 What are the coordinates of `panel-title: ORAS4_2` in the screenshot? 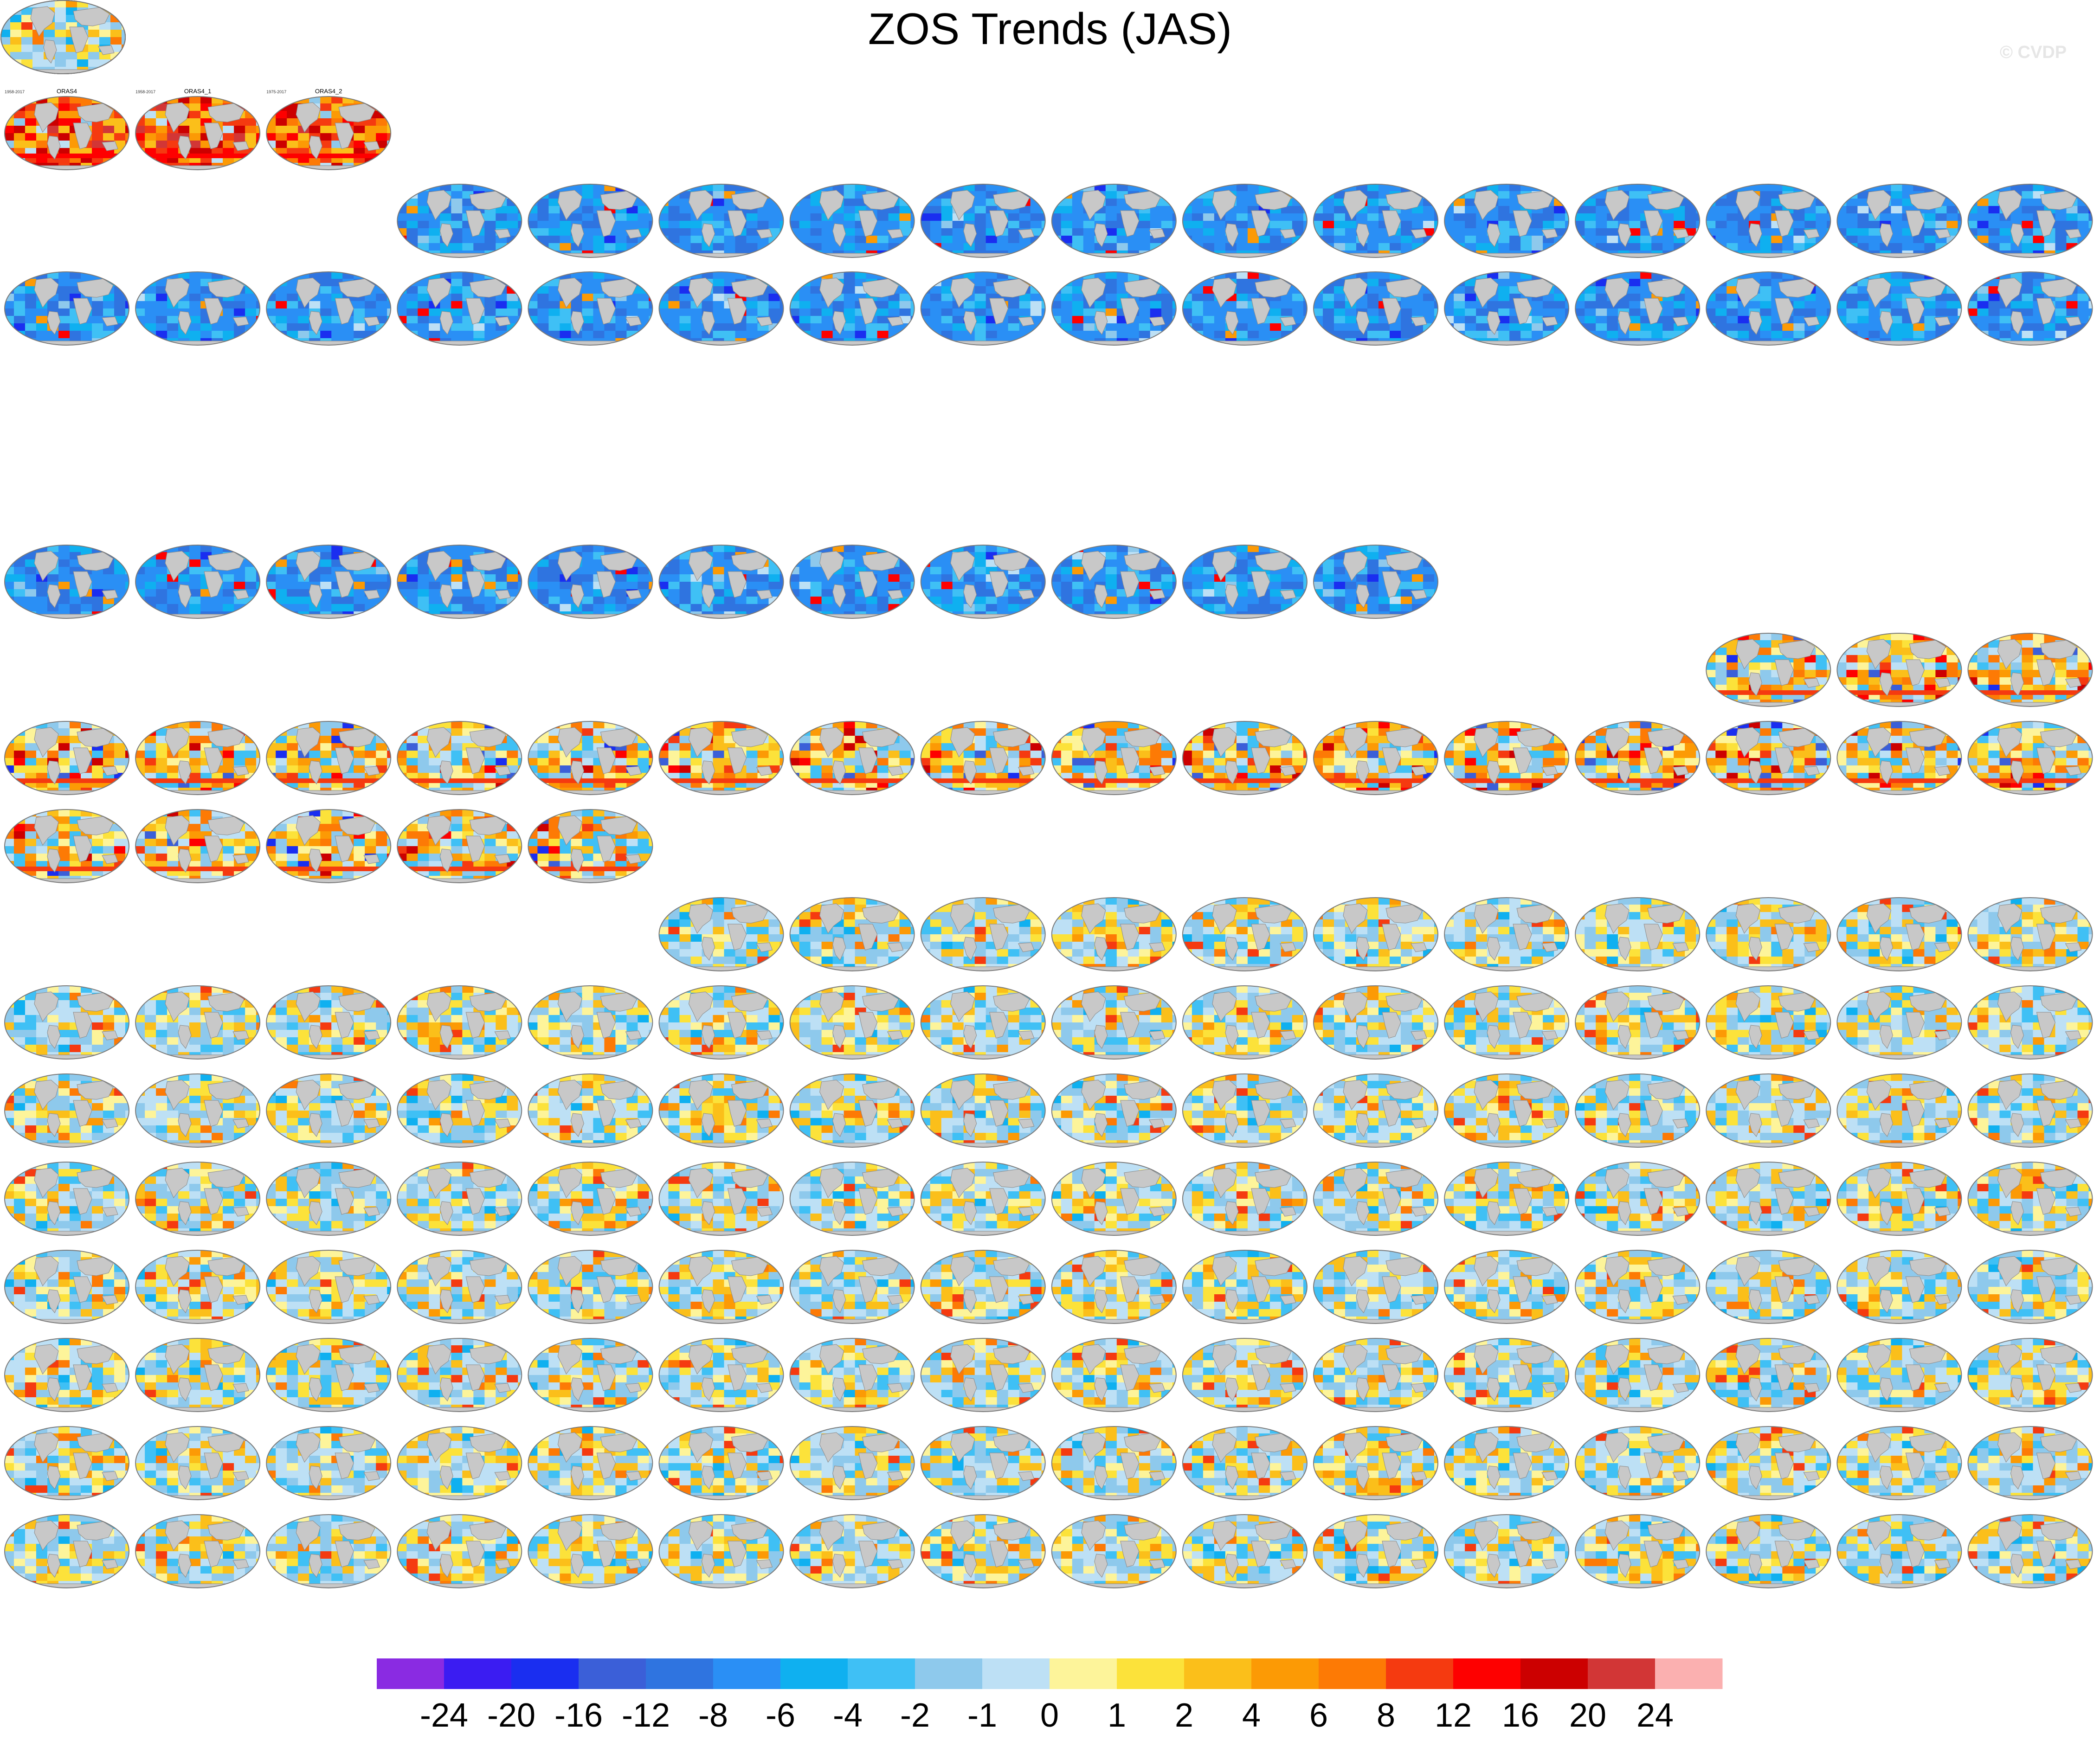 It's located at (329, 91).